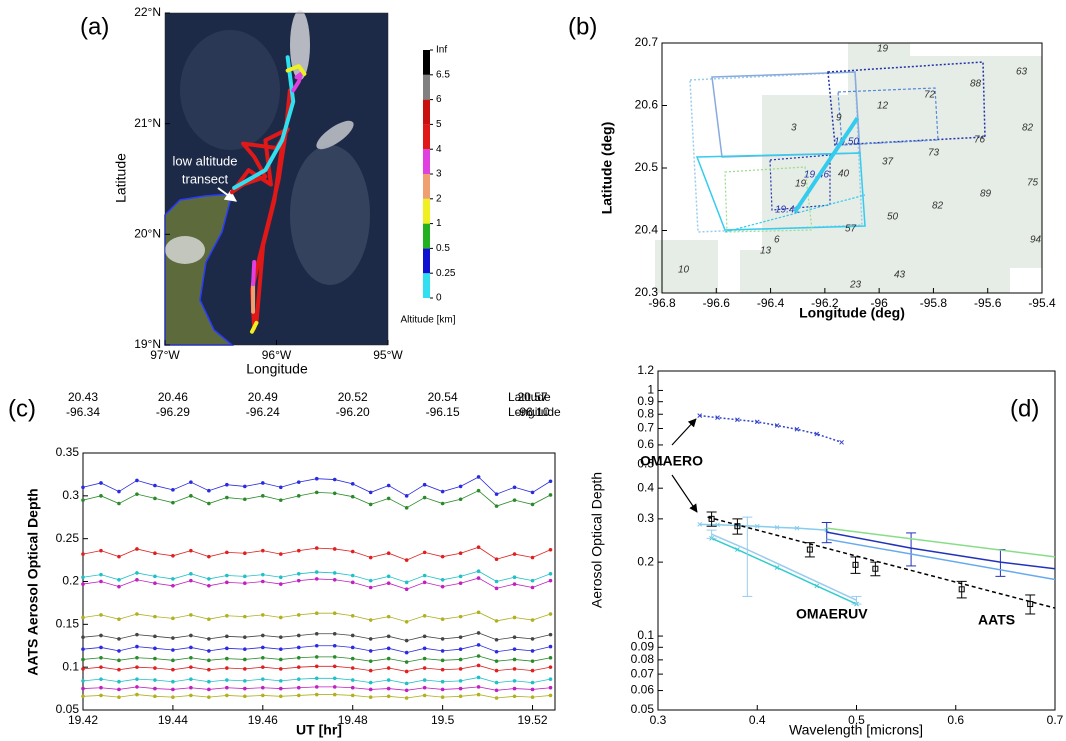  Describe the element at coordinates (930, 95) in the screenshot. I see `pixel-label: 72` at that location.